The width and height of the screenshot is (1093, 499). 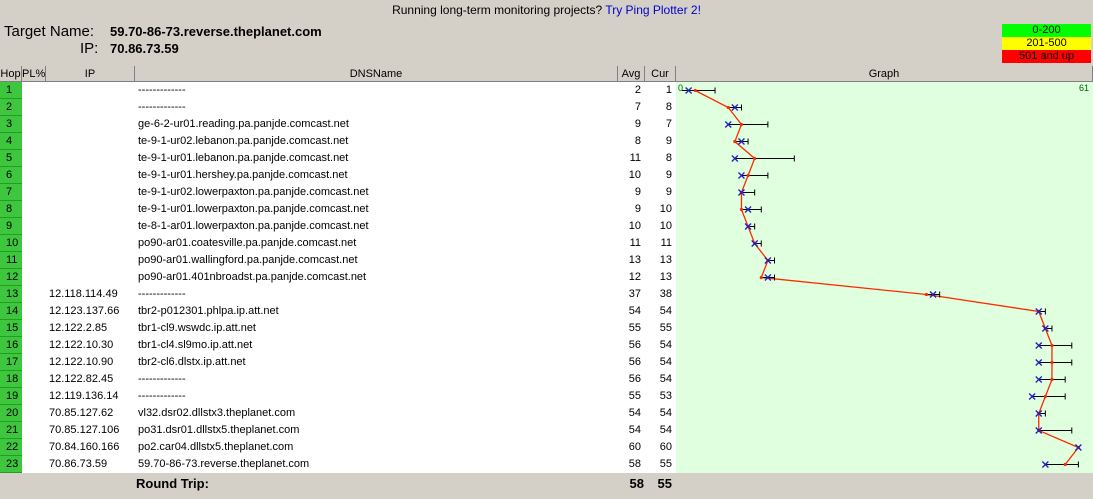 What do you see at coordinates (660, 158) in the screenshot?
I see `cur-cell: 8` at bounding box center [660, 158].